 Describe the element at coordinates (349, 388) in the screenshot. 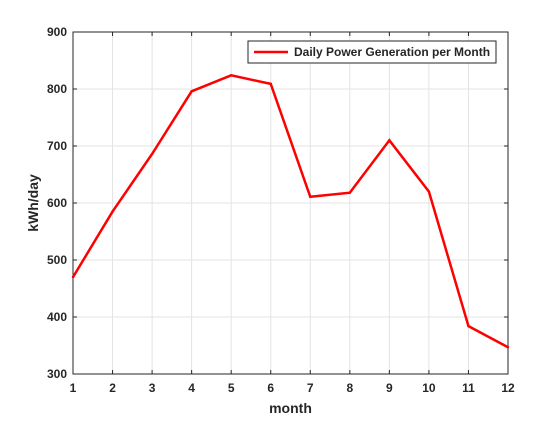

I see `x-tick-label: 8` at that location.